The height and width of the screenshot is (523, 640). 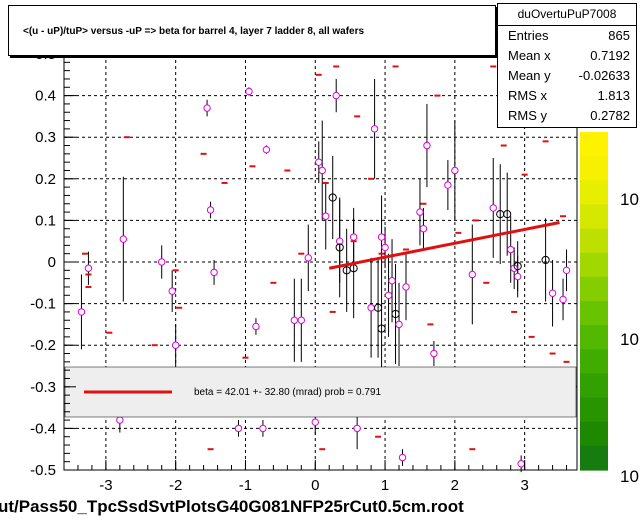 What do you see at coordinates (43, 428) in the screenshot?
I see `y-tick-label: -0.4` at bounding box center [43, 428].